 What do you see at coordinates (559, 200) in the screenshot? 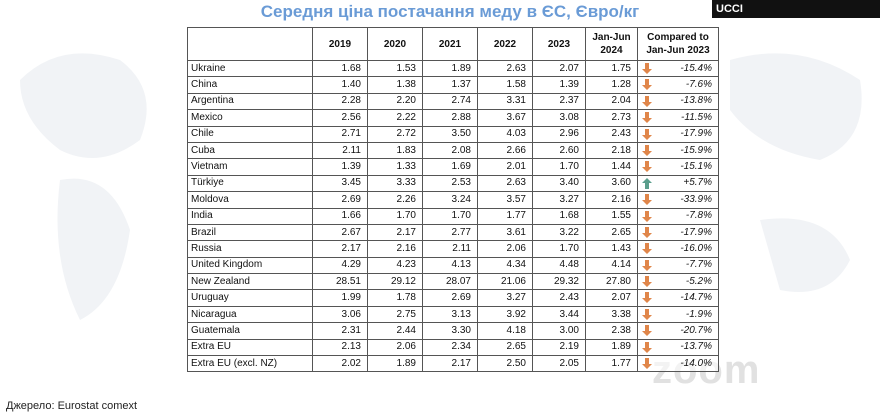
I see `price-cell: 3.27` at bounding box center [559, 200].